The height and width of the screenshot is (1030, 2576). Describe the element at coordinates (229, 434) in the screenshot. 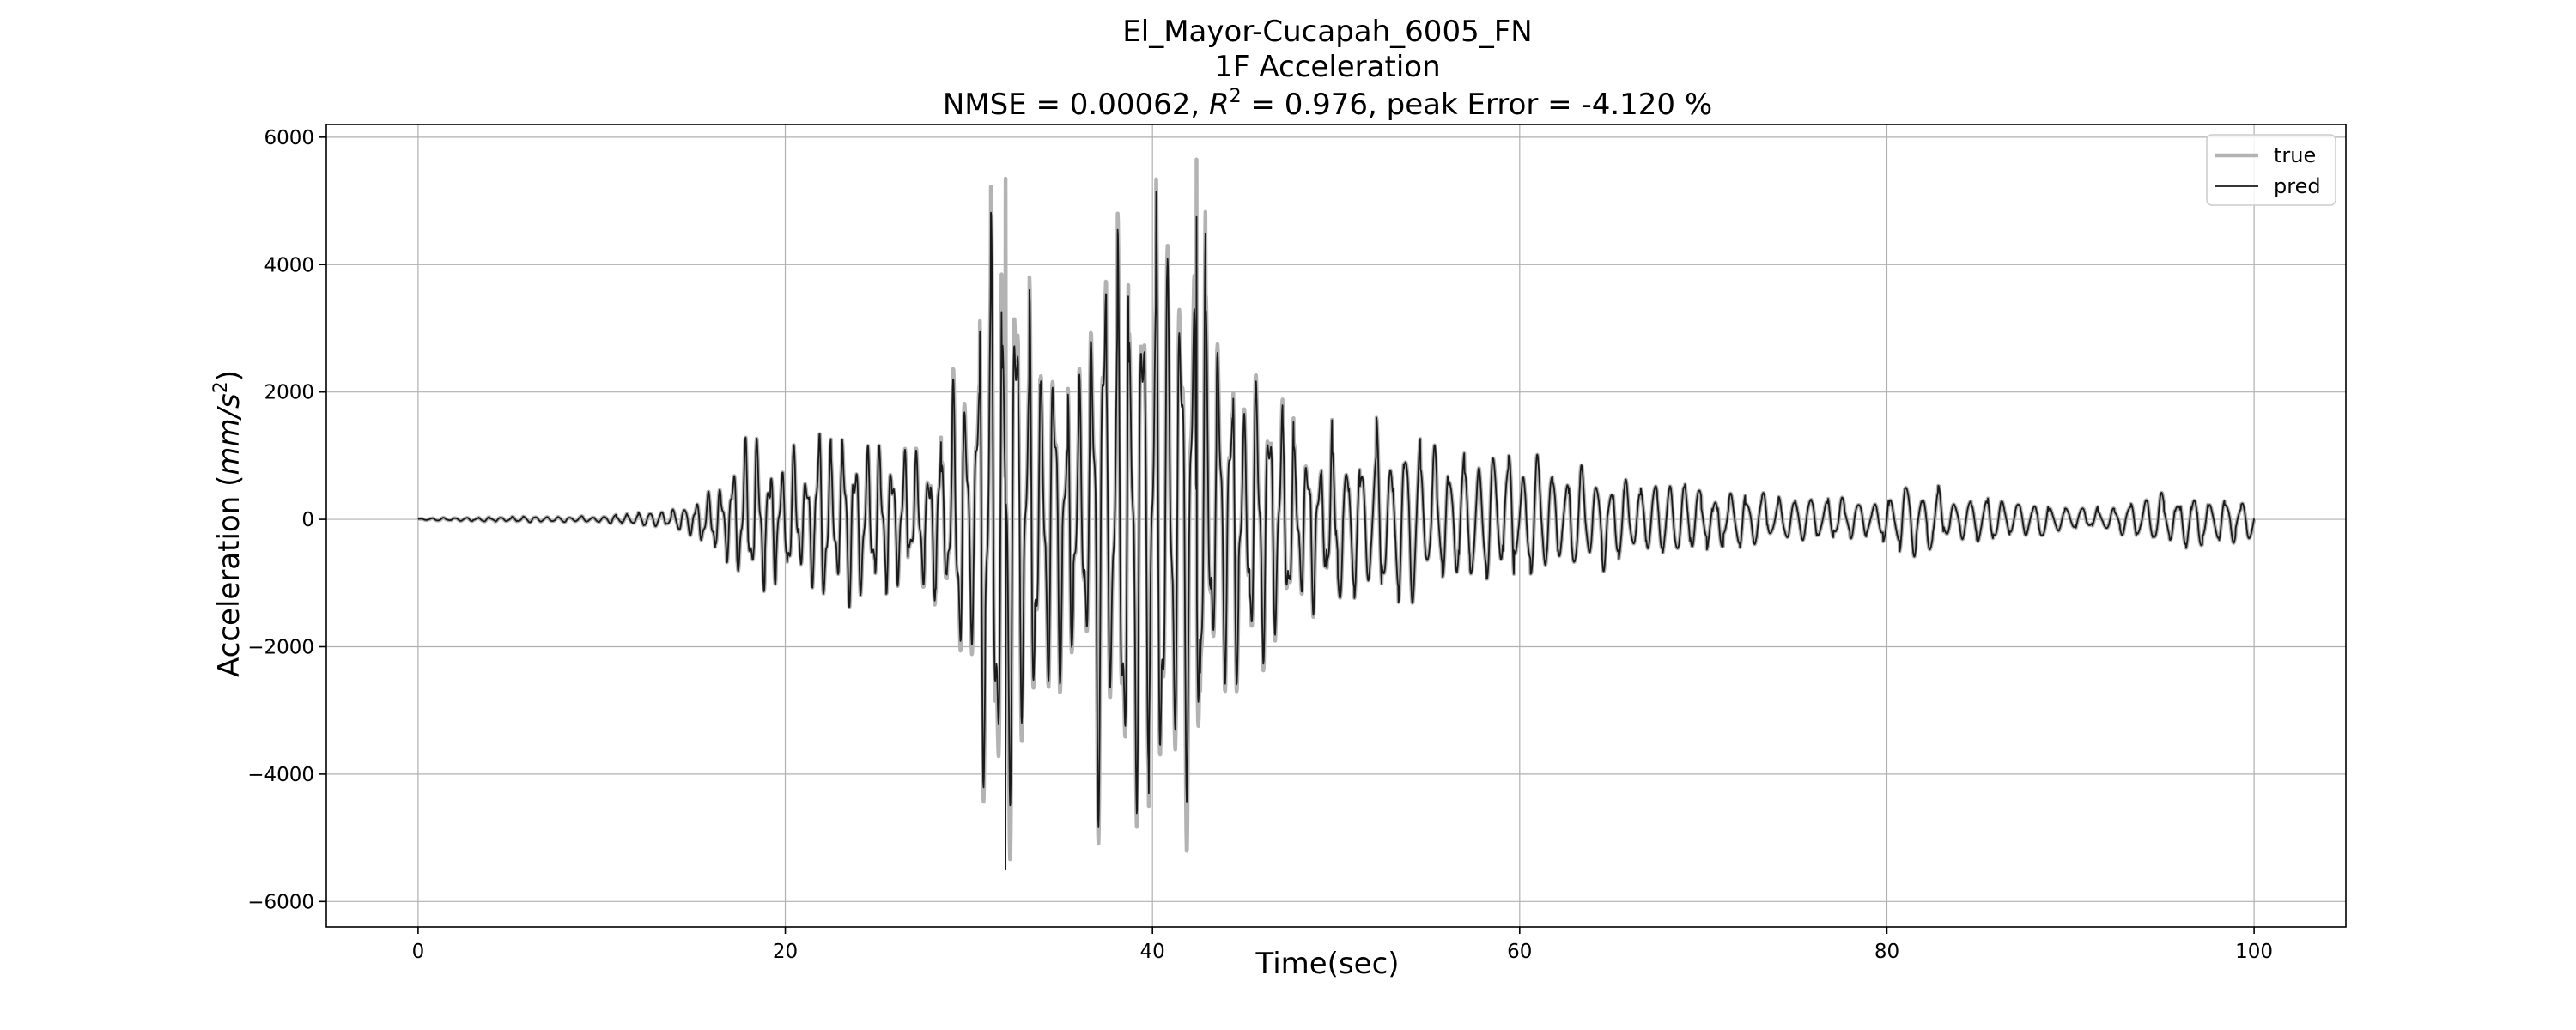

I see `y-axis-label-unit: mm/s` at that location.